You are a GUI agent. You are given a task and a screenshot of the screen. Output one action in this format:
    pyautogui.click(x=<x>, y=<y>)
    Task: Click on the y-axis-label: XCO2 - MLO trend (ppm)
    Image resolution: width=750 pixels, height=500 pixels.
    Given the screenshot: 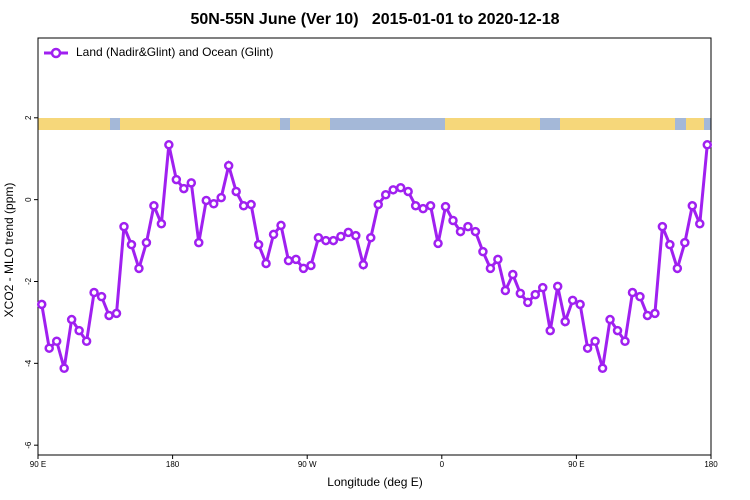 What is the action you would take?
    pyautogui.click(x=9, y=250)
    